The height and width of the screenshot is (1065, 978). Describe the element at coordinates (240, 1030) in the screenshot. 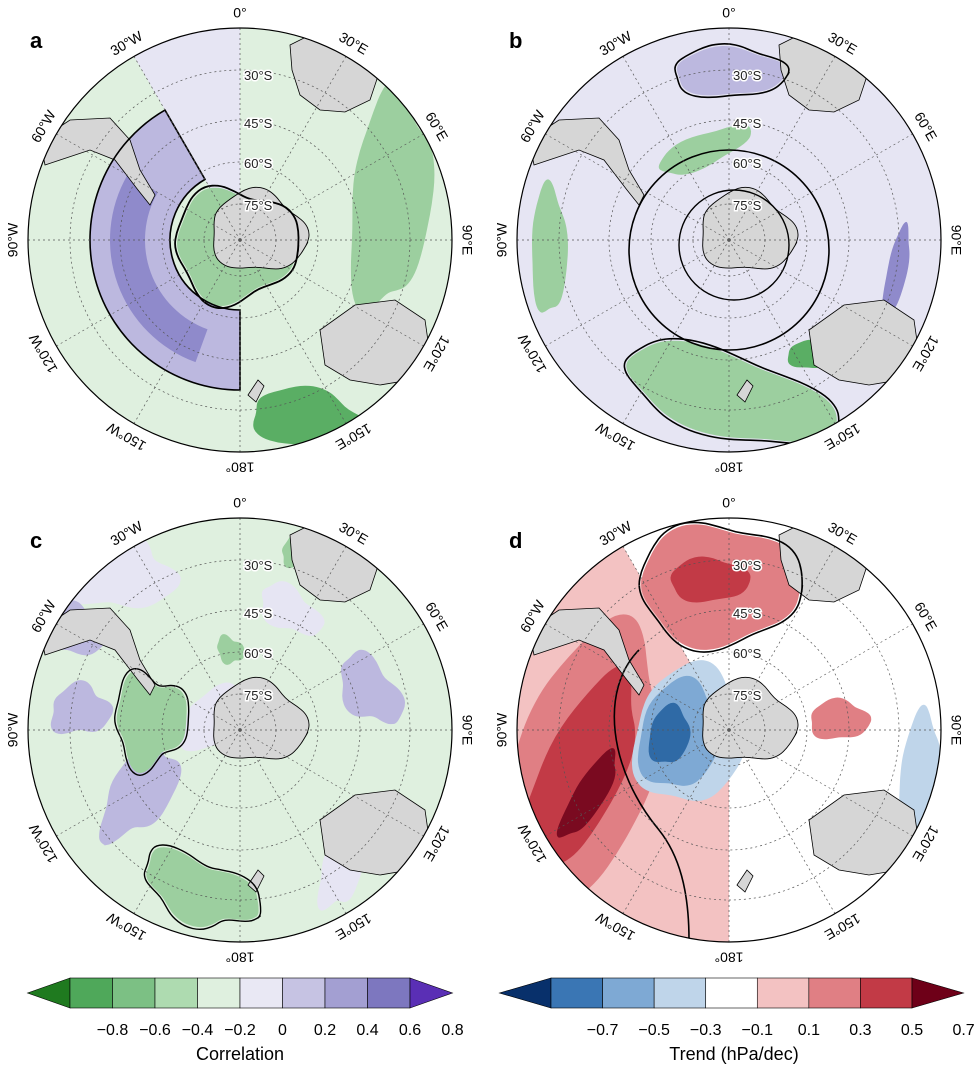

I see `colorbar-tick-label: −0.2` at that location.